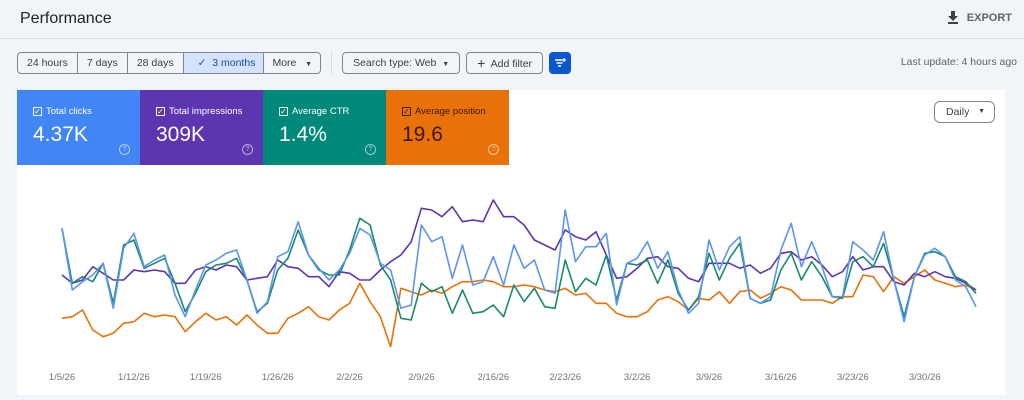  What do you see at coordinates (958, 62) in the screenshot?
I see `last-update-text: Last update: 4 hours ago` at bounding box center [958, 62].